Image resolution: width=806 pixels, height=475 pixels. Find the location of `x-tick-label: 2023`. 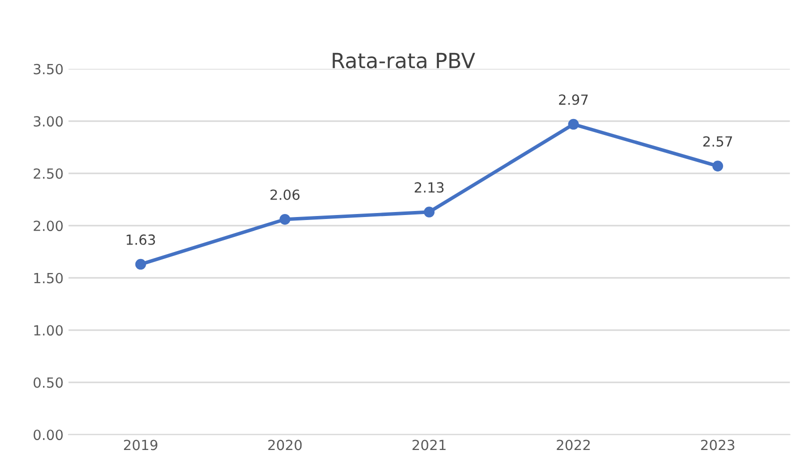

x-tick-label: 2023 is located at coordinates (717, 445).